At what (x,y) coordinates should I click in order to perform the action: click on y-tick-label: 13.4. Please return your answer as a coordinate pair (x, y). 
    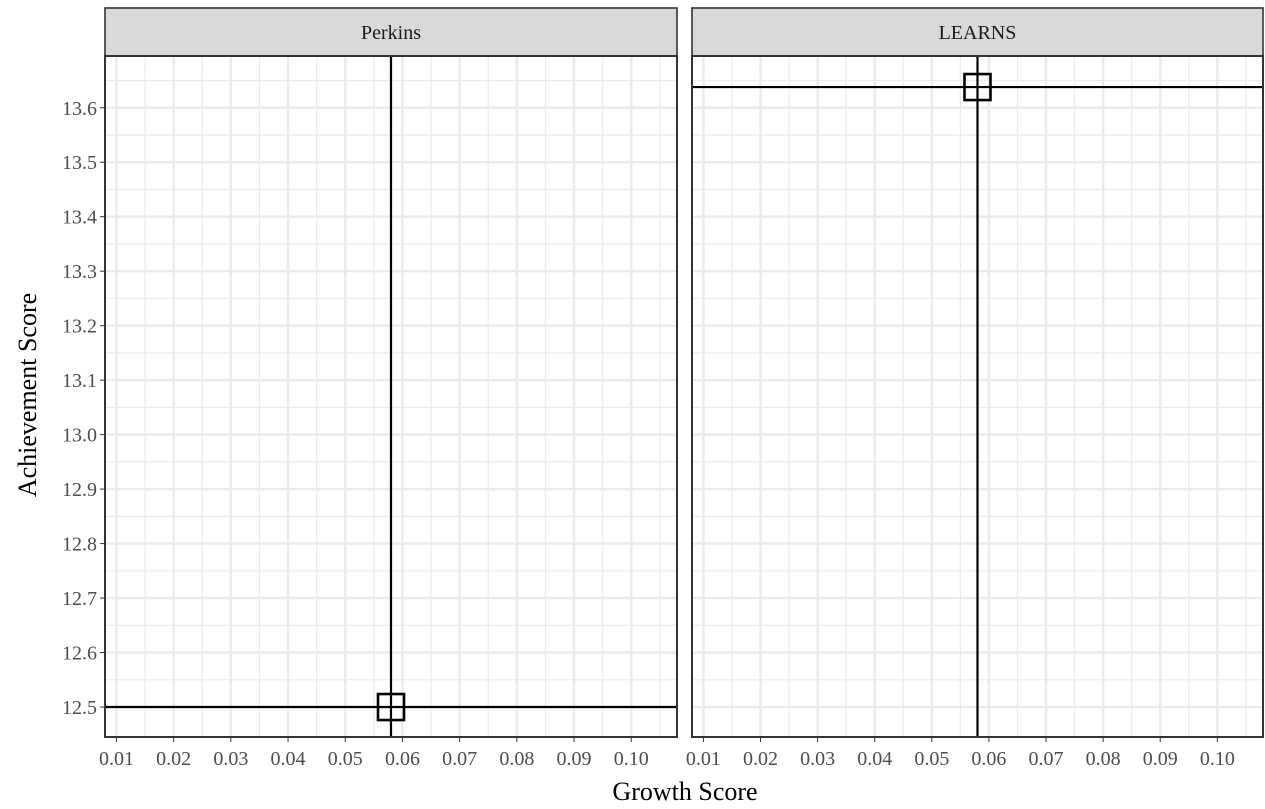
    Looking at the image, I should click on (79, 218).